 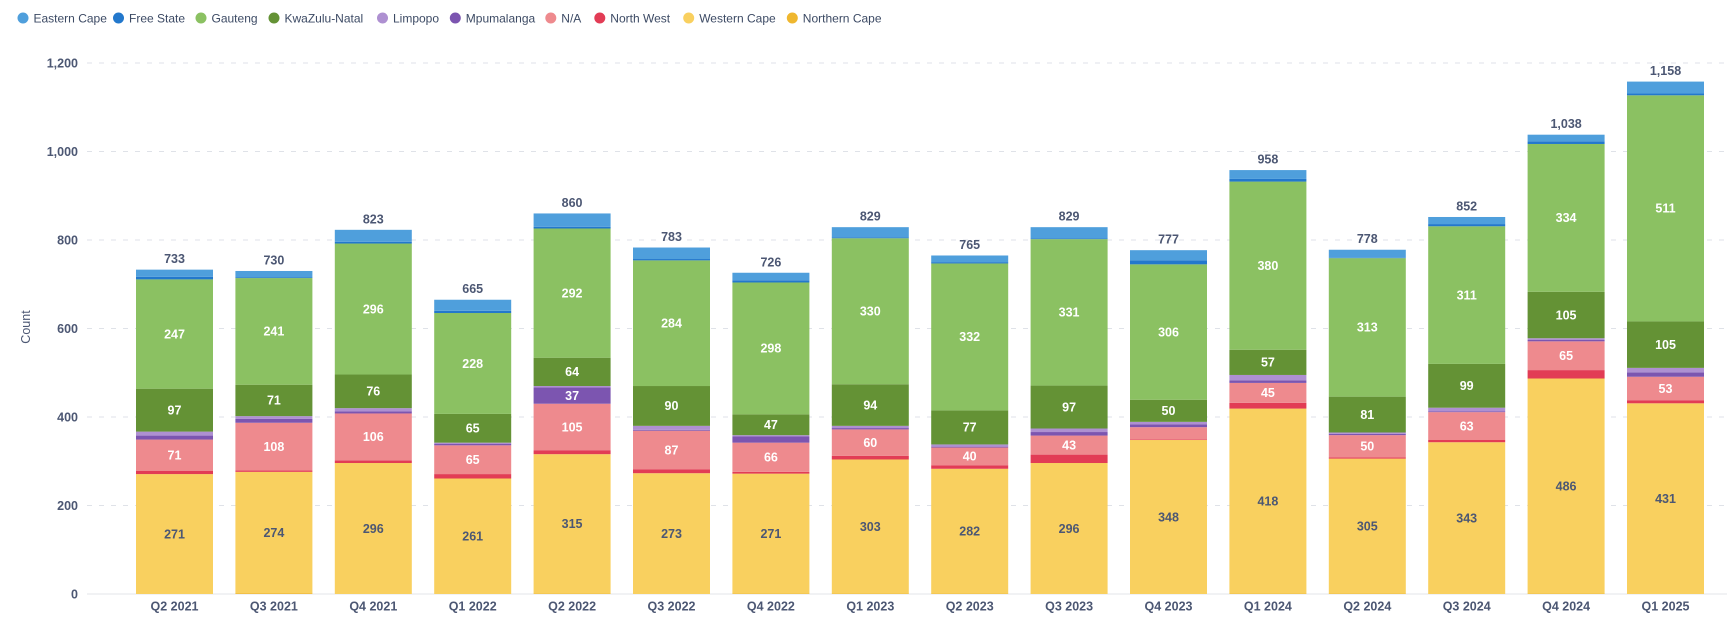 I want to click on svg-text: North West, so click(x=640, y=18).